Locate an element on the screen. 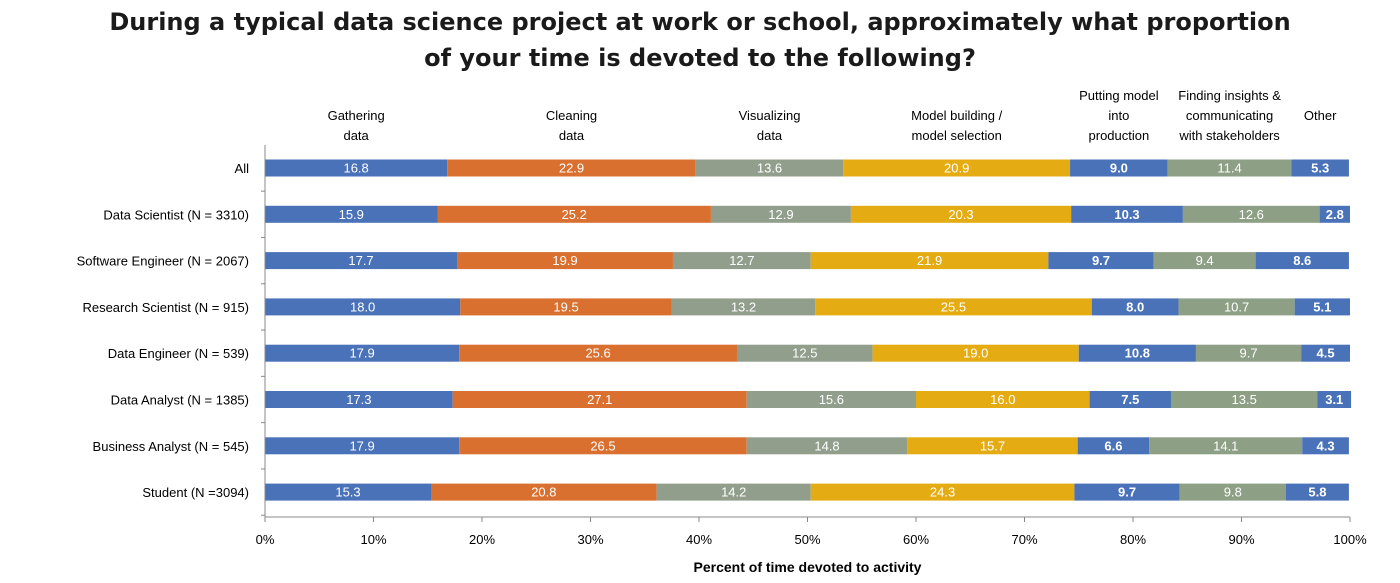 This screenshot has width=1400, height=583. bar-value-label: 14.1 is located at coordinates (1225, 445).